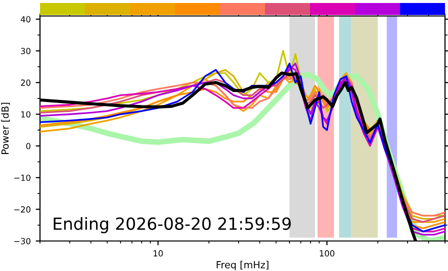  Describe the element at coordinates (327, 253) in the screenshot. I see `x-tick-label: 100` at that location.